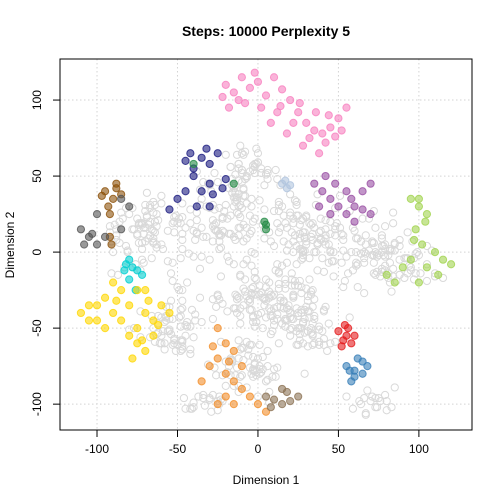 This screenshot has height=504, width=504. Describe the element at coordinates (97, 449) in the screenshot. I see `x-tick-label: -100` at that location.